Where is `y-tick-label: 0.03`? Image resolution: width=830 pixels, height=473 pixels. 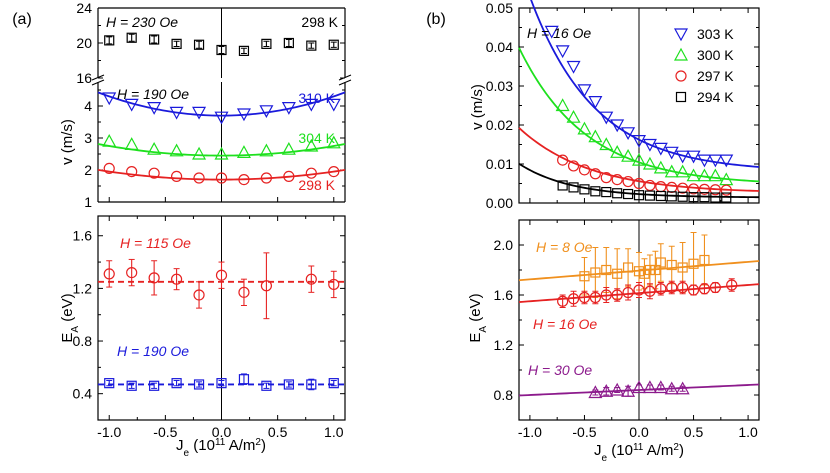
y-tick-label: 0.03 is located at coordinates (499, 86).